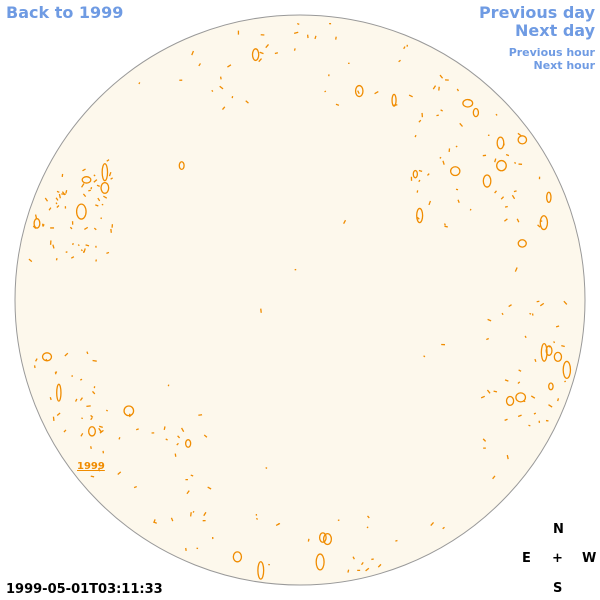  Describe the element at coordinates (564, 65) in the screenshot. I see `next-hour-link: Next hour` at that location.